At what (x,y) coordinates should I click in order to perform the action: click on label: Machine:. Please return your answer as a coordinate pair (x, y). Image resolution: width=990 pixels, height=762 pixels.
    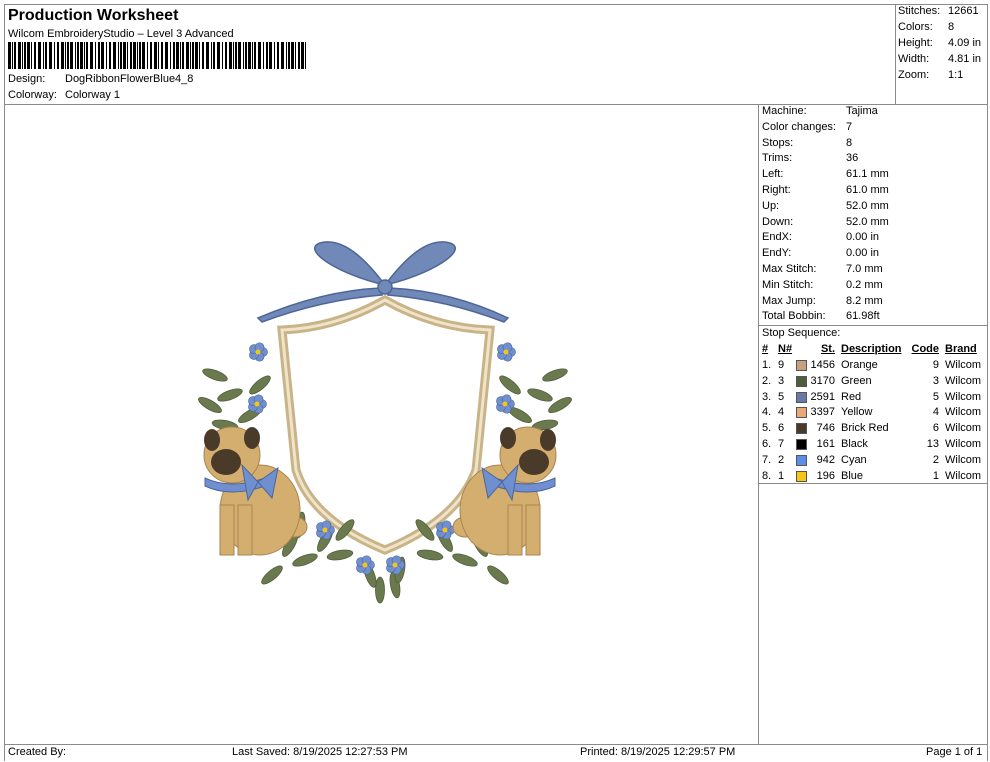
    Looking at the image, I should click on (784, 111).